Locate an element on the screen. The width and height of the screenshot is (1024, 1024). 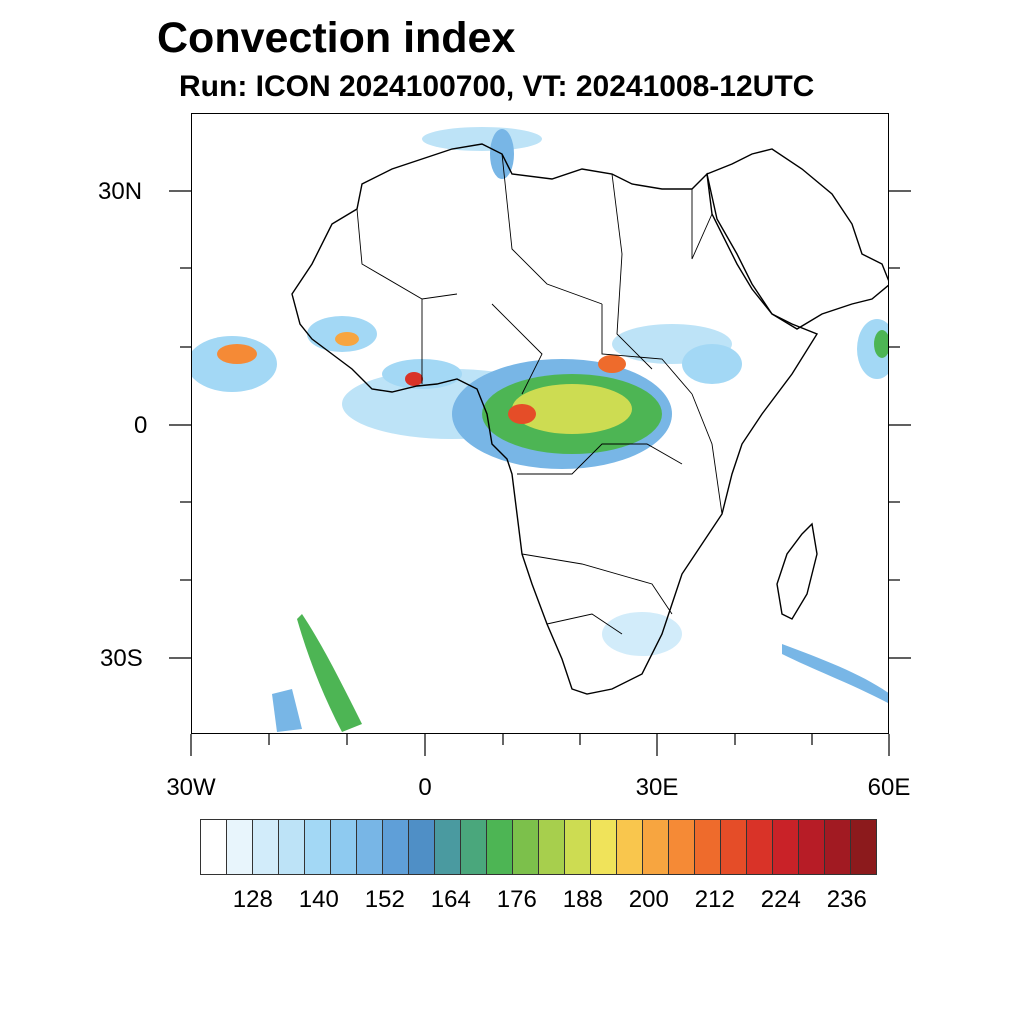
field-south-africa is located at coordinates (642, 634).